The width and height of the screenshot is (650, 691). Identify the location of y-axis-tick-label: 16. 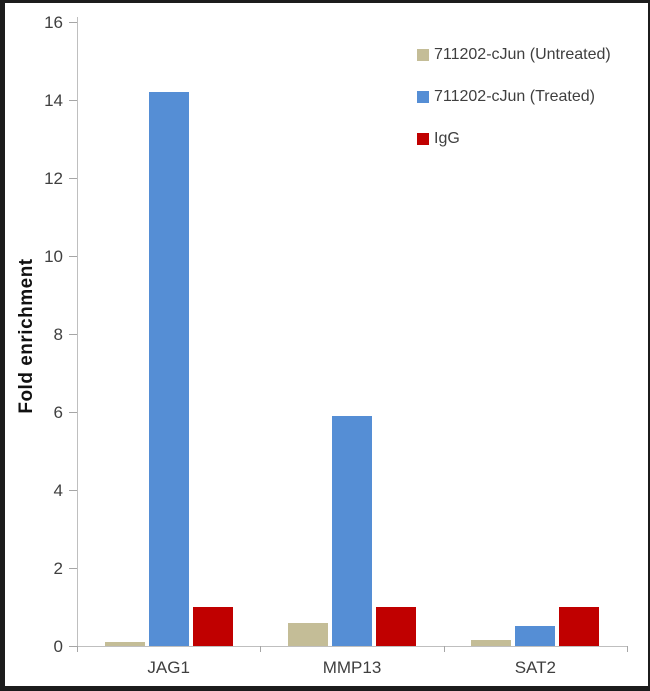
(53, 22).